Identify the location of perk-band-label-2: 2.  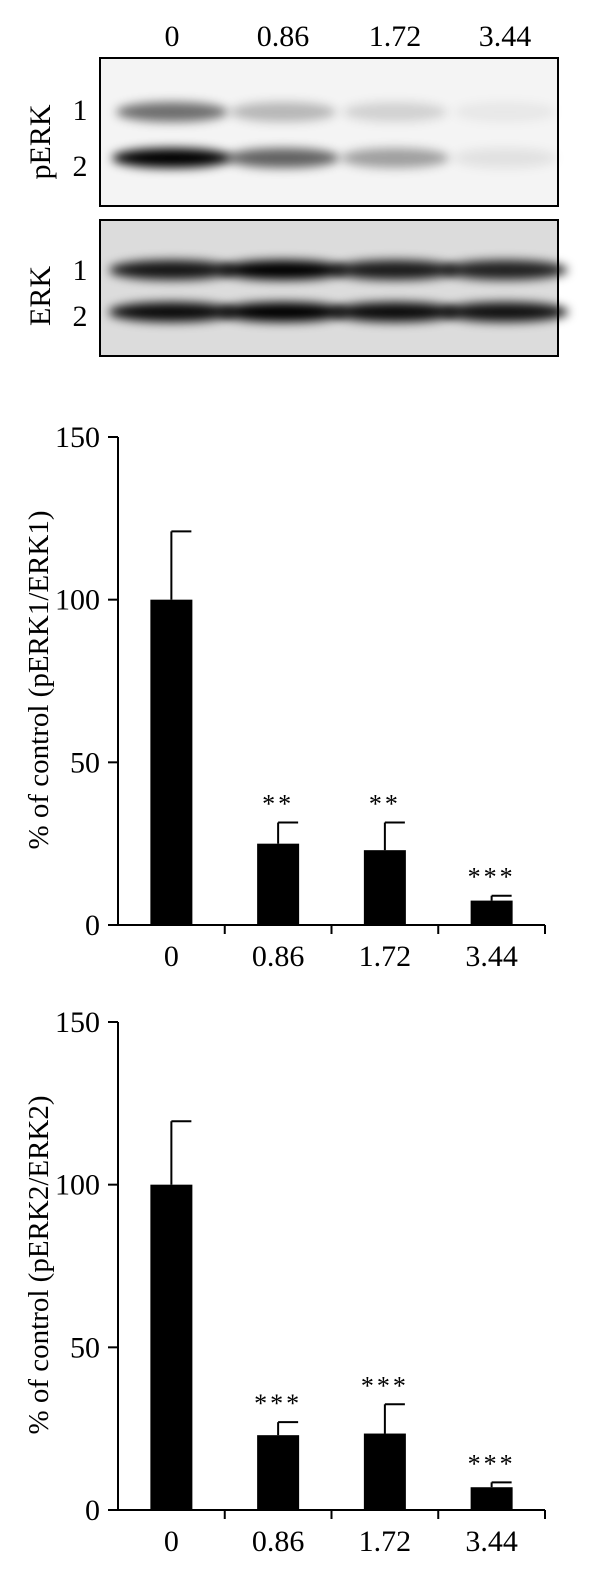
(80, 166).